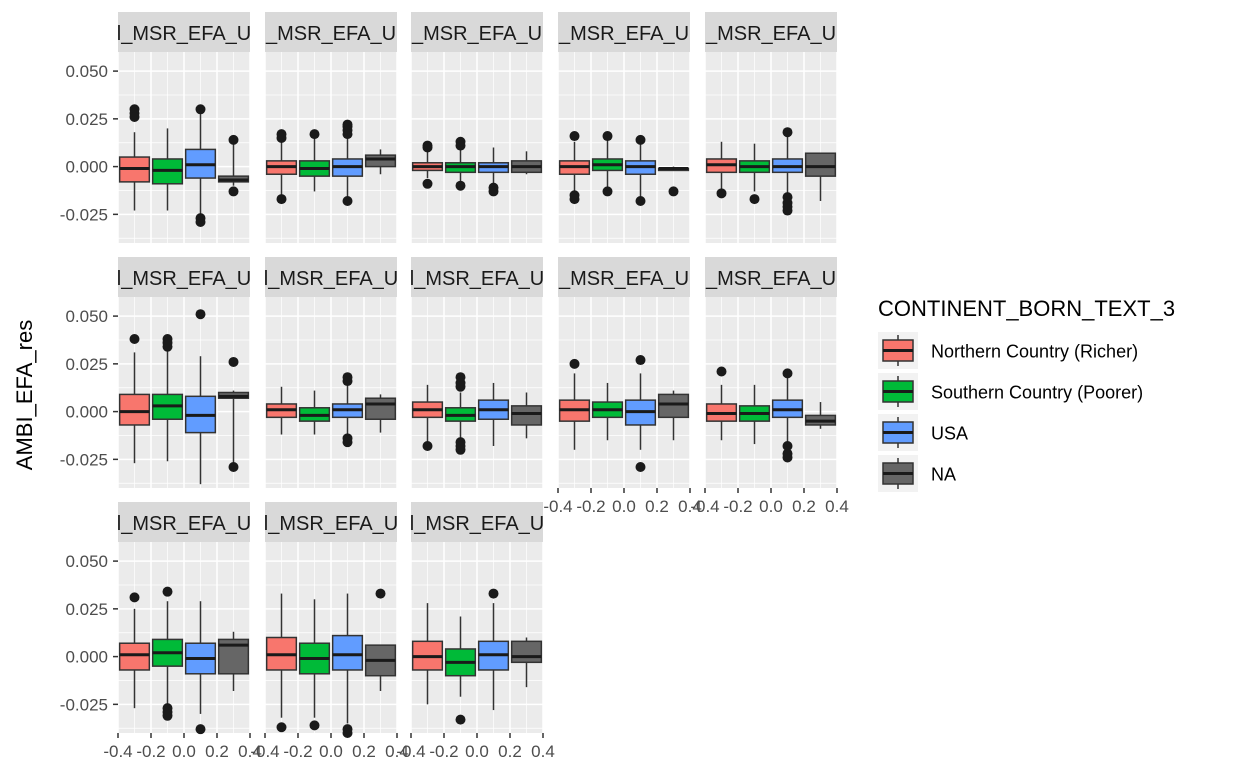 The width and height of the screenshot is (1260, 778). I want to click on legend-label: Southern Country (Poorer), so click(1037, 393).